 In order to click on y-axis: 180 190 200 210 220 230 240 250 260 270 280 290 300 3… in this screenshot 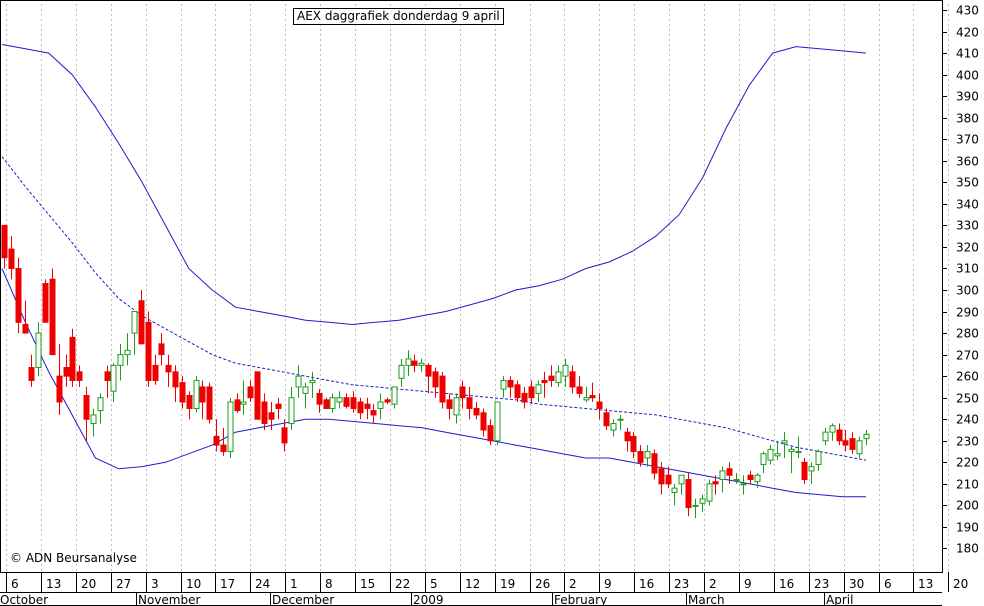, I will do `click(960, 280)`.